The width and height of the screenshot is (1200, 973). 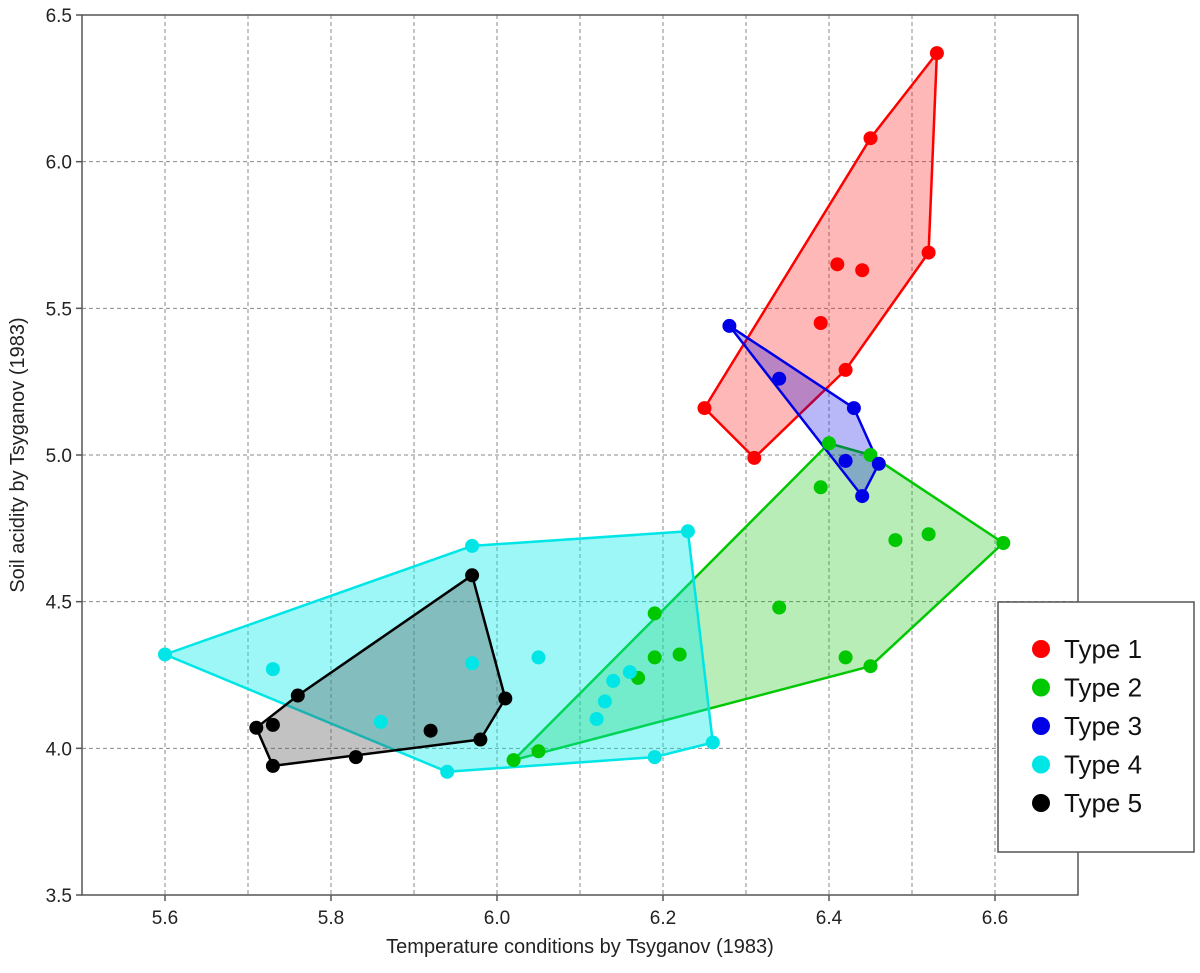 I want to click on y-tick-label: 5.5, so click(x=59, y=309).